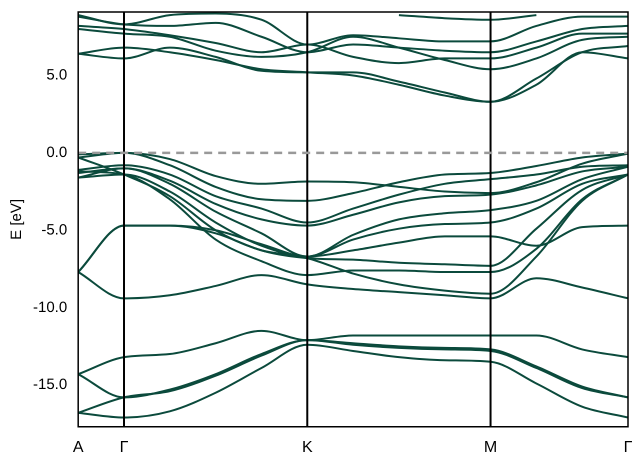  Describe the element at coordinates (17, 219) in the screenshot. I see `y-axis-title: E [eV]` at that location.